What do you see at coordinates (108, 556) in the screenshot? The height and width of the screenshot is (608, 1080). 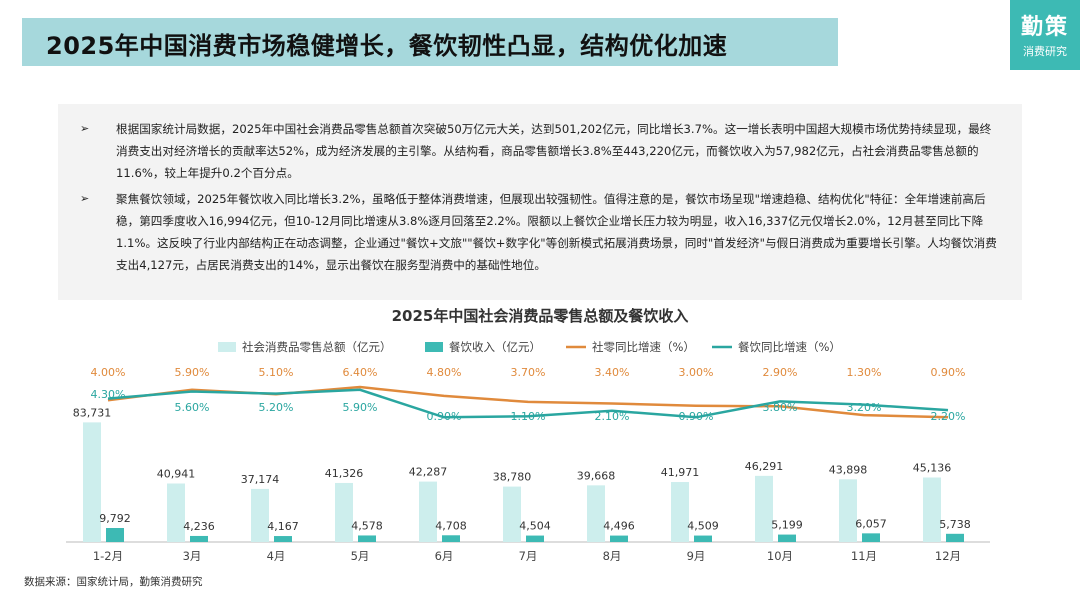 I see `x-tick-label-1: 1-2月` at bounding box center [108, 556].